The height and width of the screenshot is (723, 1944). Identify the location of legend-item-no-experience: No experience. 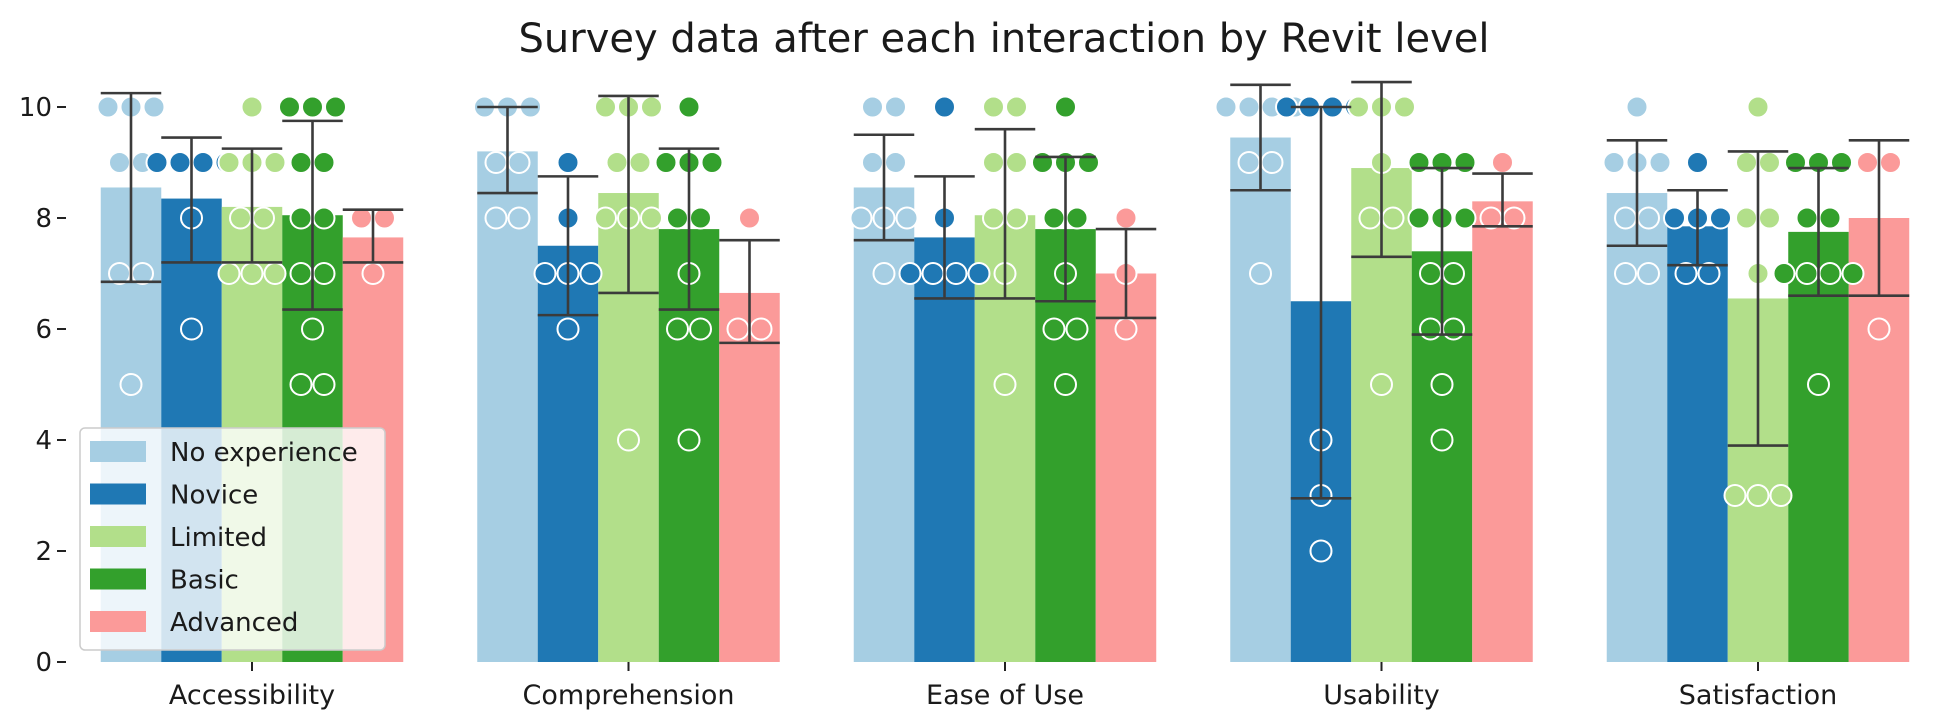
(224, 453).